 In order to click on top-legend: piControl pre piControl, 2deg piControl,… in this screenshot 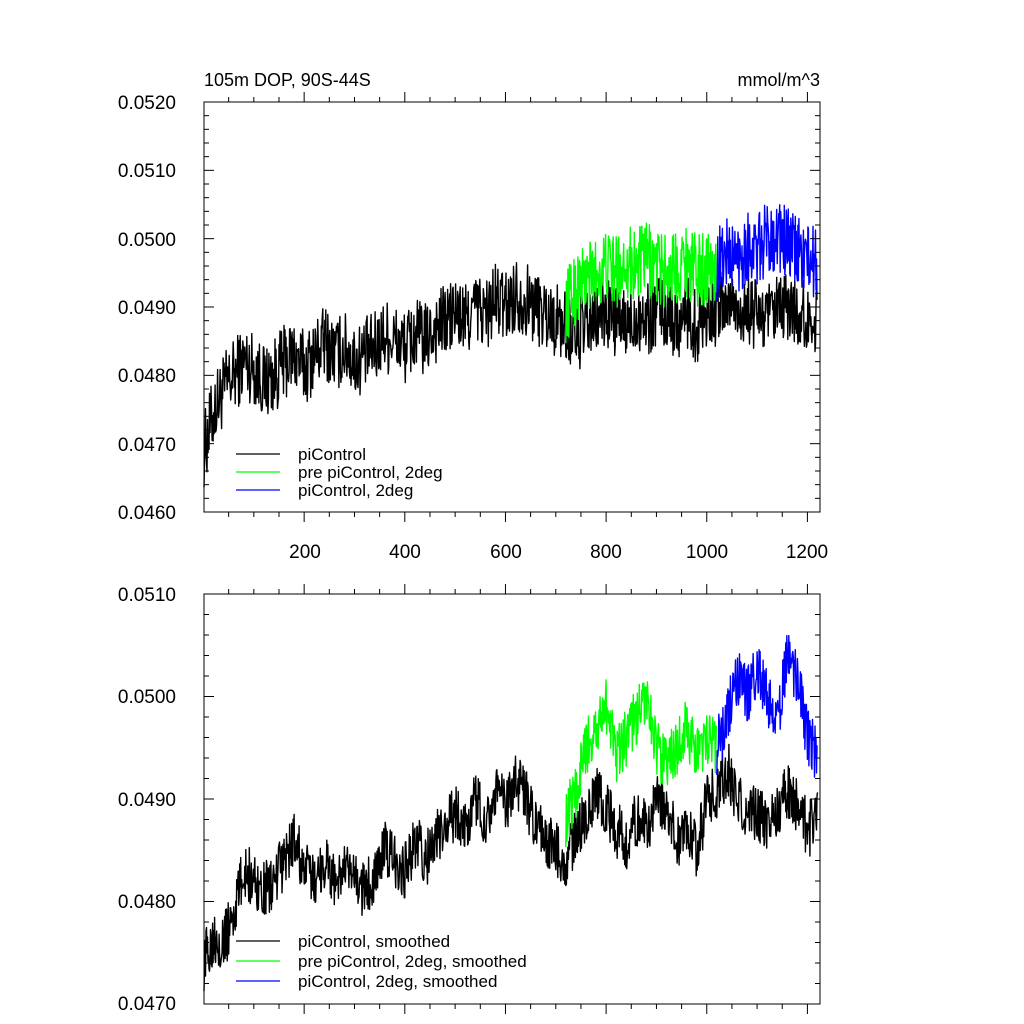, I will do `click(339, 472)`.